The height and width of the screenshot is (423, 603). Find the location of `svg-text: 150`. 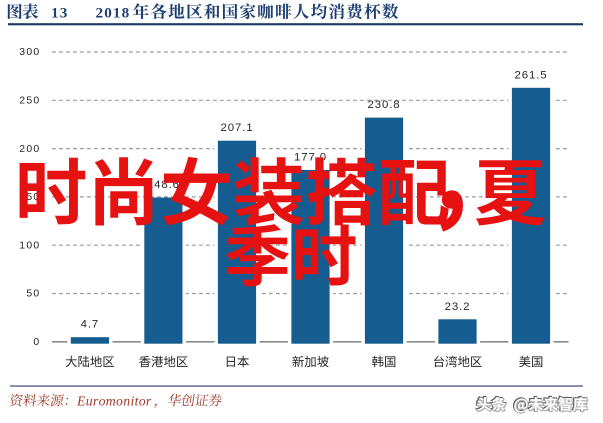

svg-text: 150 is located at coordinates (29, 197).